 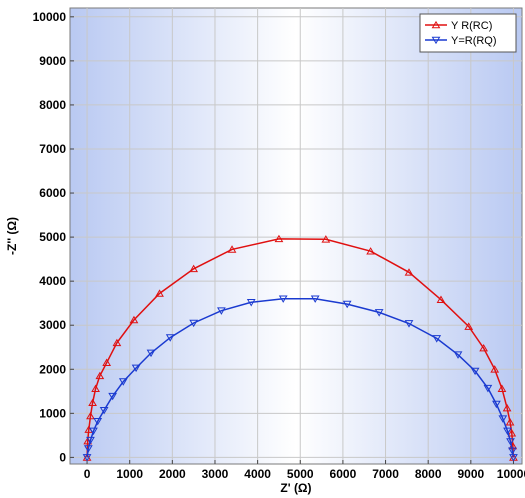 I want to click on x-tick-label: 3000, so click(x=215, y=474).